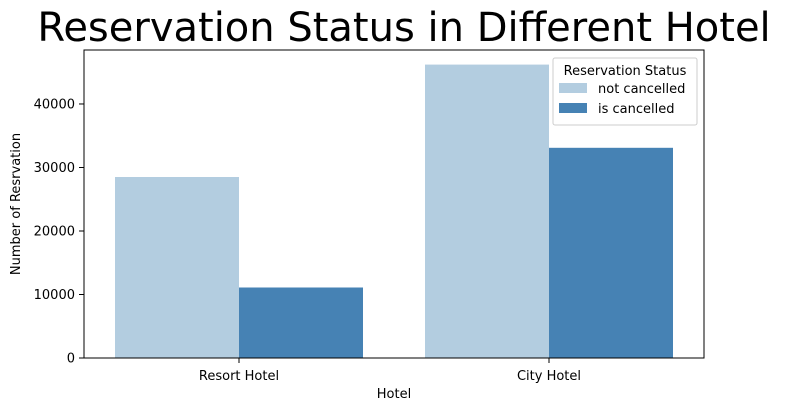 This screenshot has height=415, width=785. I want to click on legend-swatch-not-cancelled, so click(573, 88).